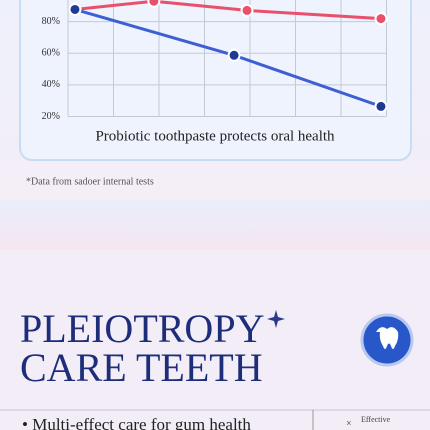 This screenshot has width=430, height=430. What do you see at coordinates (51, 84) in the screenshot?
I see `y-tick-label: 40%` at bounding box center [51, 84].